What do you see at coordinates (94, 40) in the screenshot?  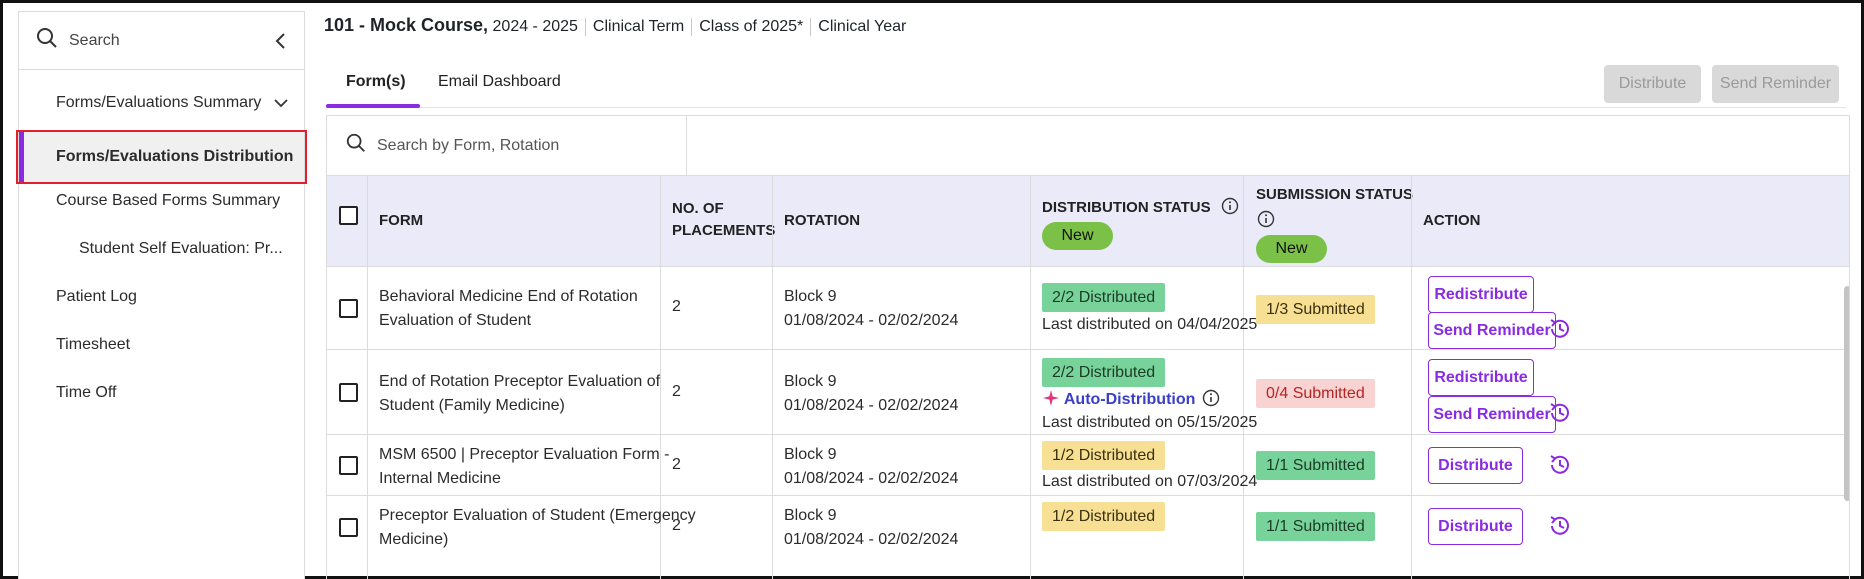 I see `sidebar-search-label: Search` at bounding box center [94, 40].